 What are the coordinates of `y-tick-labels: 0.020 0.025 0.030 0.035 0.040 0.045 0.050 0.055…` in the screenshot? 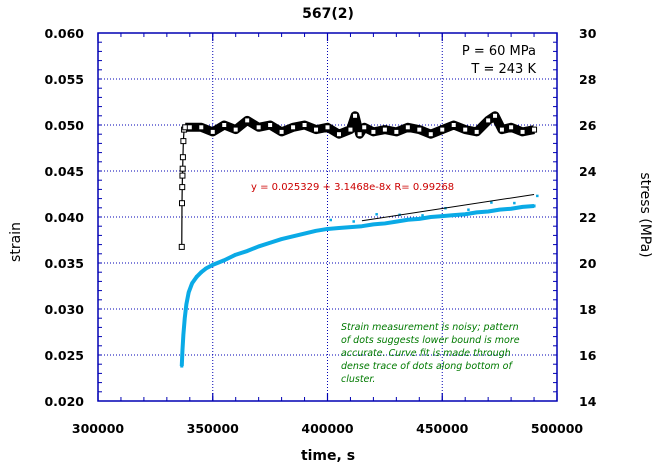 It's located at (64, 217).